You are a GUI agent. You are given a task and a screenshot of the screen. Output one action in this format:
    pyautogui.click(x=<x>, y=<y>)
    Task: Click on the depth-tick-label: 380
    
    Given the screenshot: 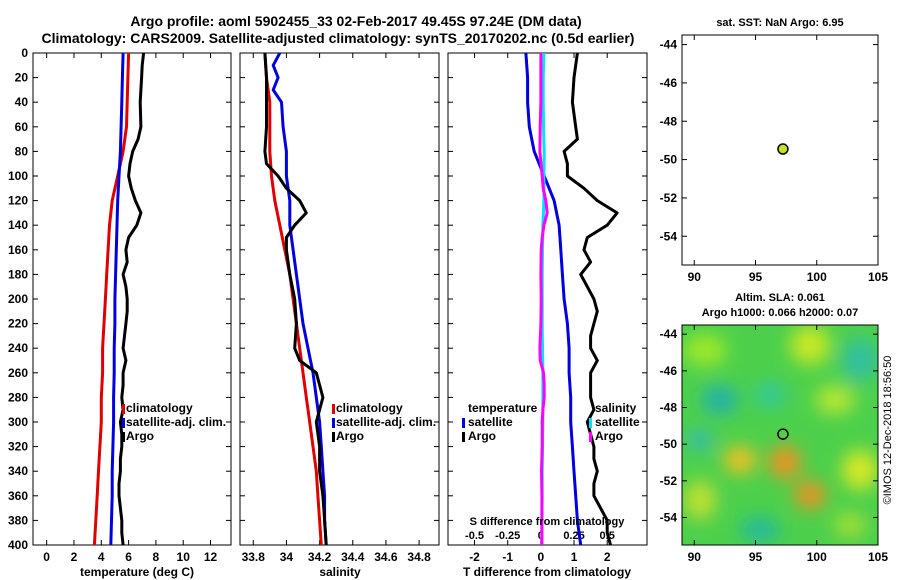 What is the action you would take?
    pyautogui.click(x=18, y=520)
    